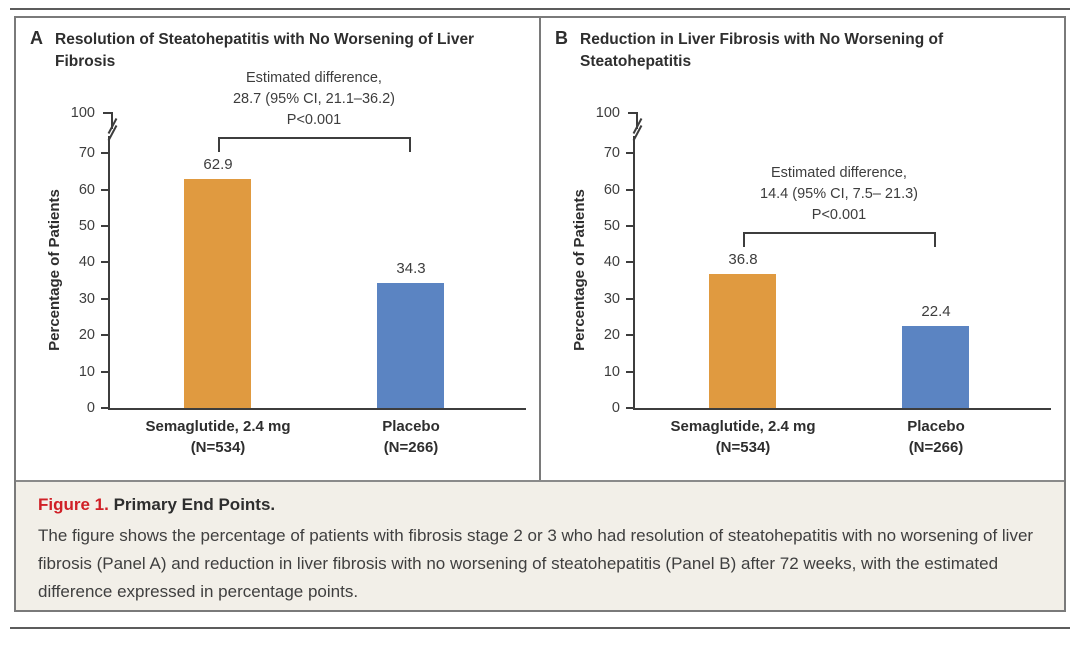 Image resolution: width=1080 pixels, height=645 pixels. What do you see at coordinates (218, 164) in the screenshot?
I see `bar-value-label: 62.9` at bounding box center [218, 164].